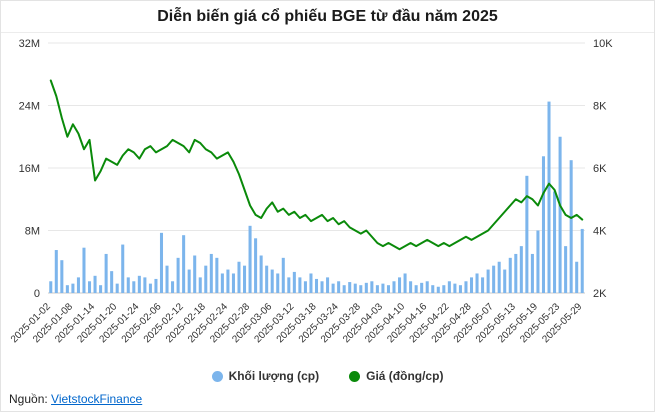 The height and width of the screenshot is (412, 655). Describe the element at coordinates (265, 376) in the screenshot. I see `legend-item-volume: Khối lượng (cp)` at that location.